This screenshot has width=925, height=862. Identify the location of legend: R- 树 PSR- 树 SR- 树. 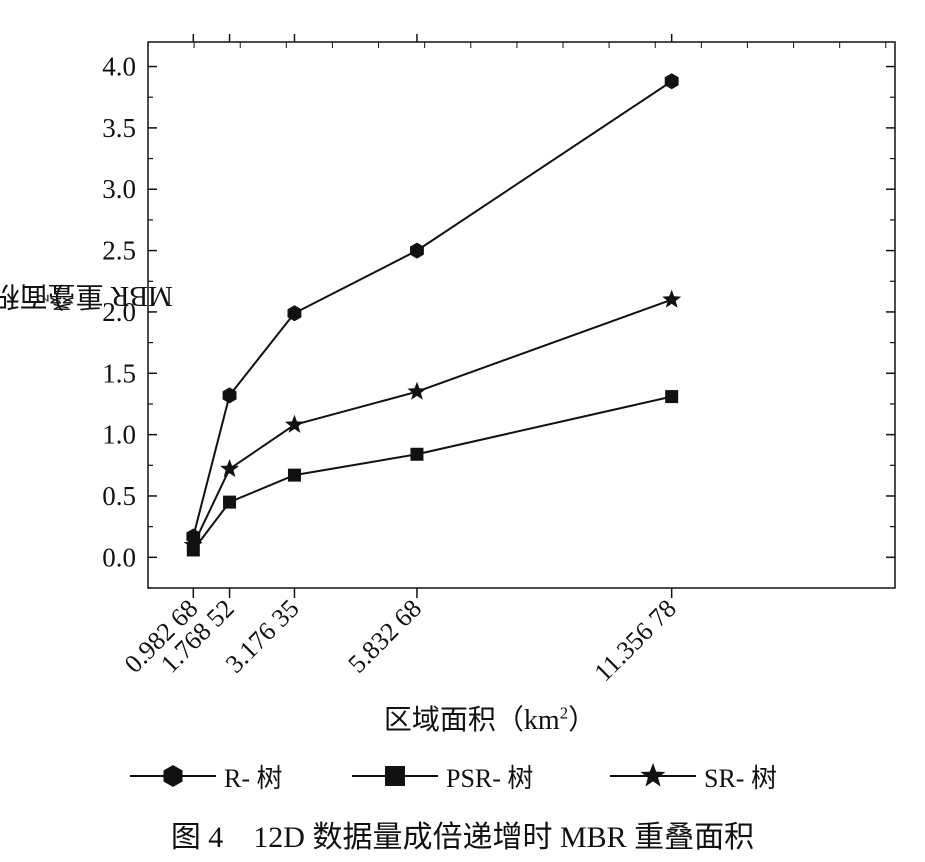
(478, 776).